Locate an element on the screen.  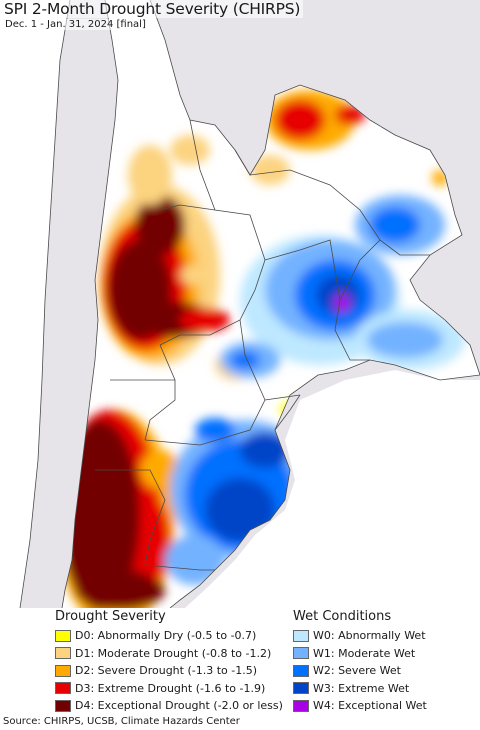
legend-label-d1: D1: Moderate Drought (-0.8 to -1.2) is located at coordinates (173, 653).